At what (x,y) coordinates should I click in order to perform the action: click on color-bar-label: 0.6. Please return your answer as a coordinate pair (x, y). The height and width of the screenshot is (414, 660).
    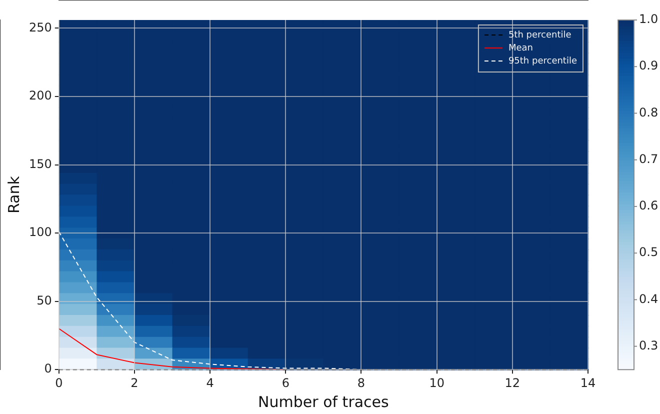
    Looking at the image, I should click on (648, 205).